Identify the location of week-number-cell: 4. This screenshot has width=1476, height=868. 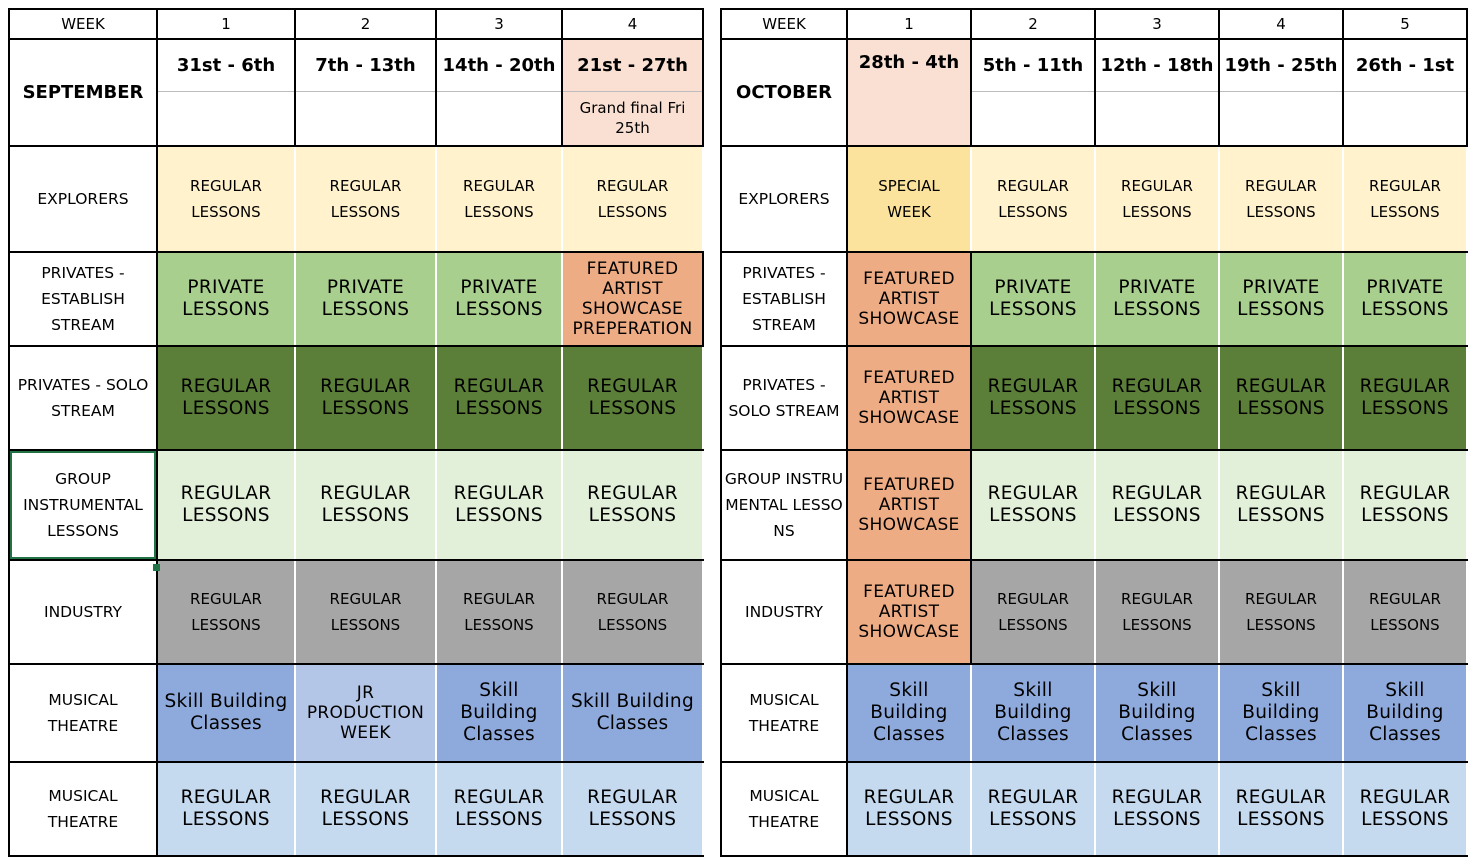
(1281, 24).